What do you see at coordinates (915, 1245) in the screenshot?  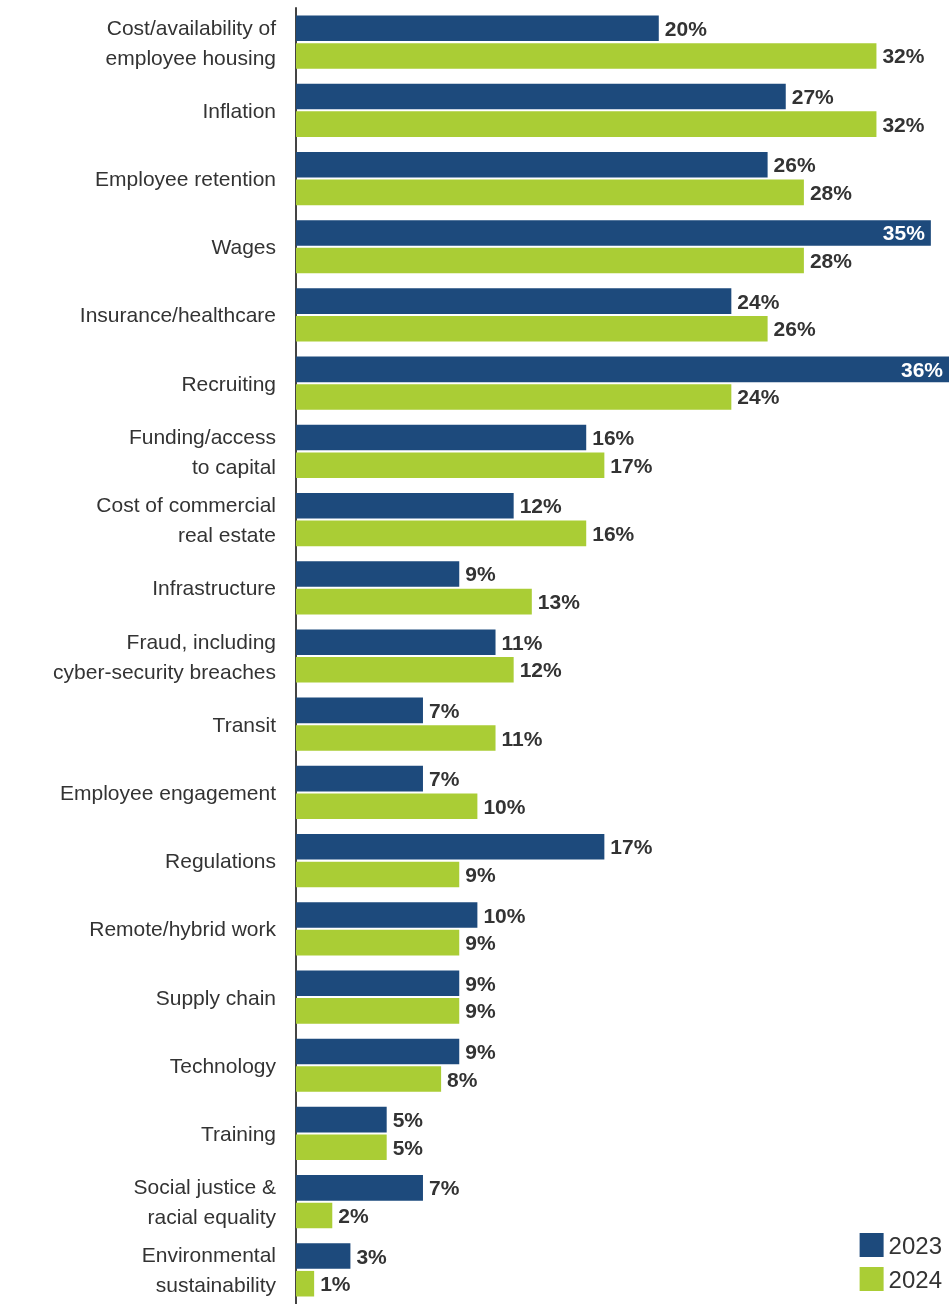 I see `legend-label: 2023` at bounding box center [915, 1245].